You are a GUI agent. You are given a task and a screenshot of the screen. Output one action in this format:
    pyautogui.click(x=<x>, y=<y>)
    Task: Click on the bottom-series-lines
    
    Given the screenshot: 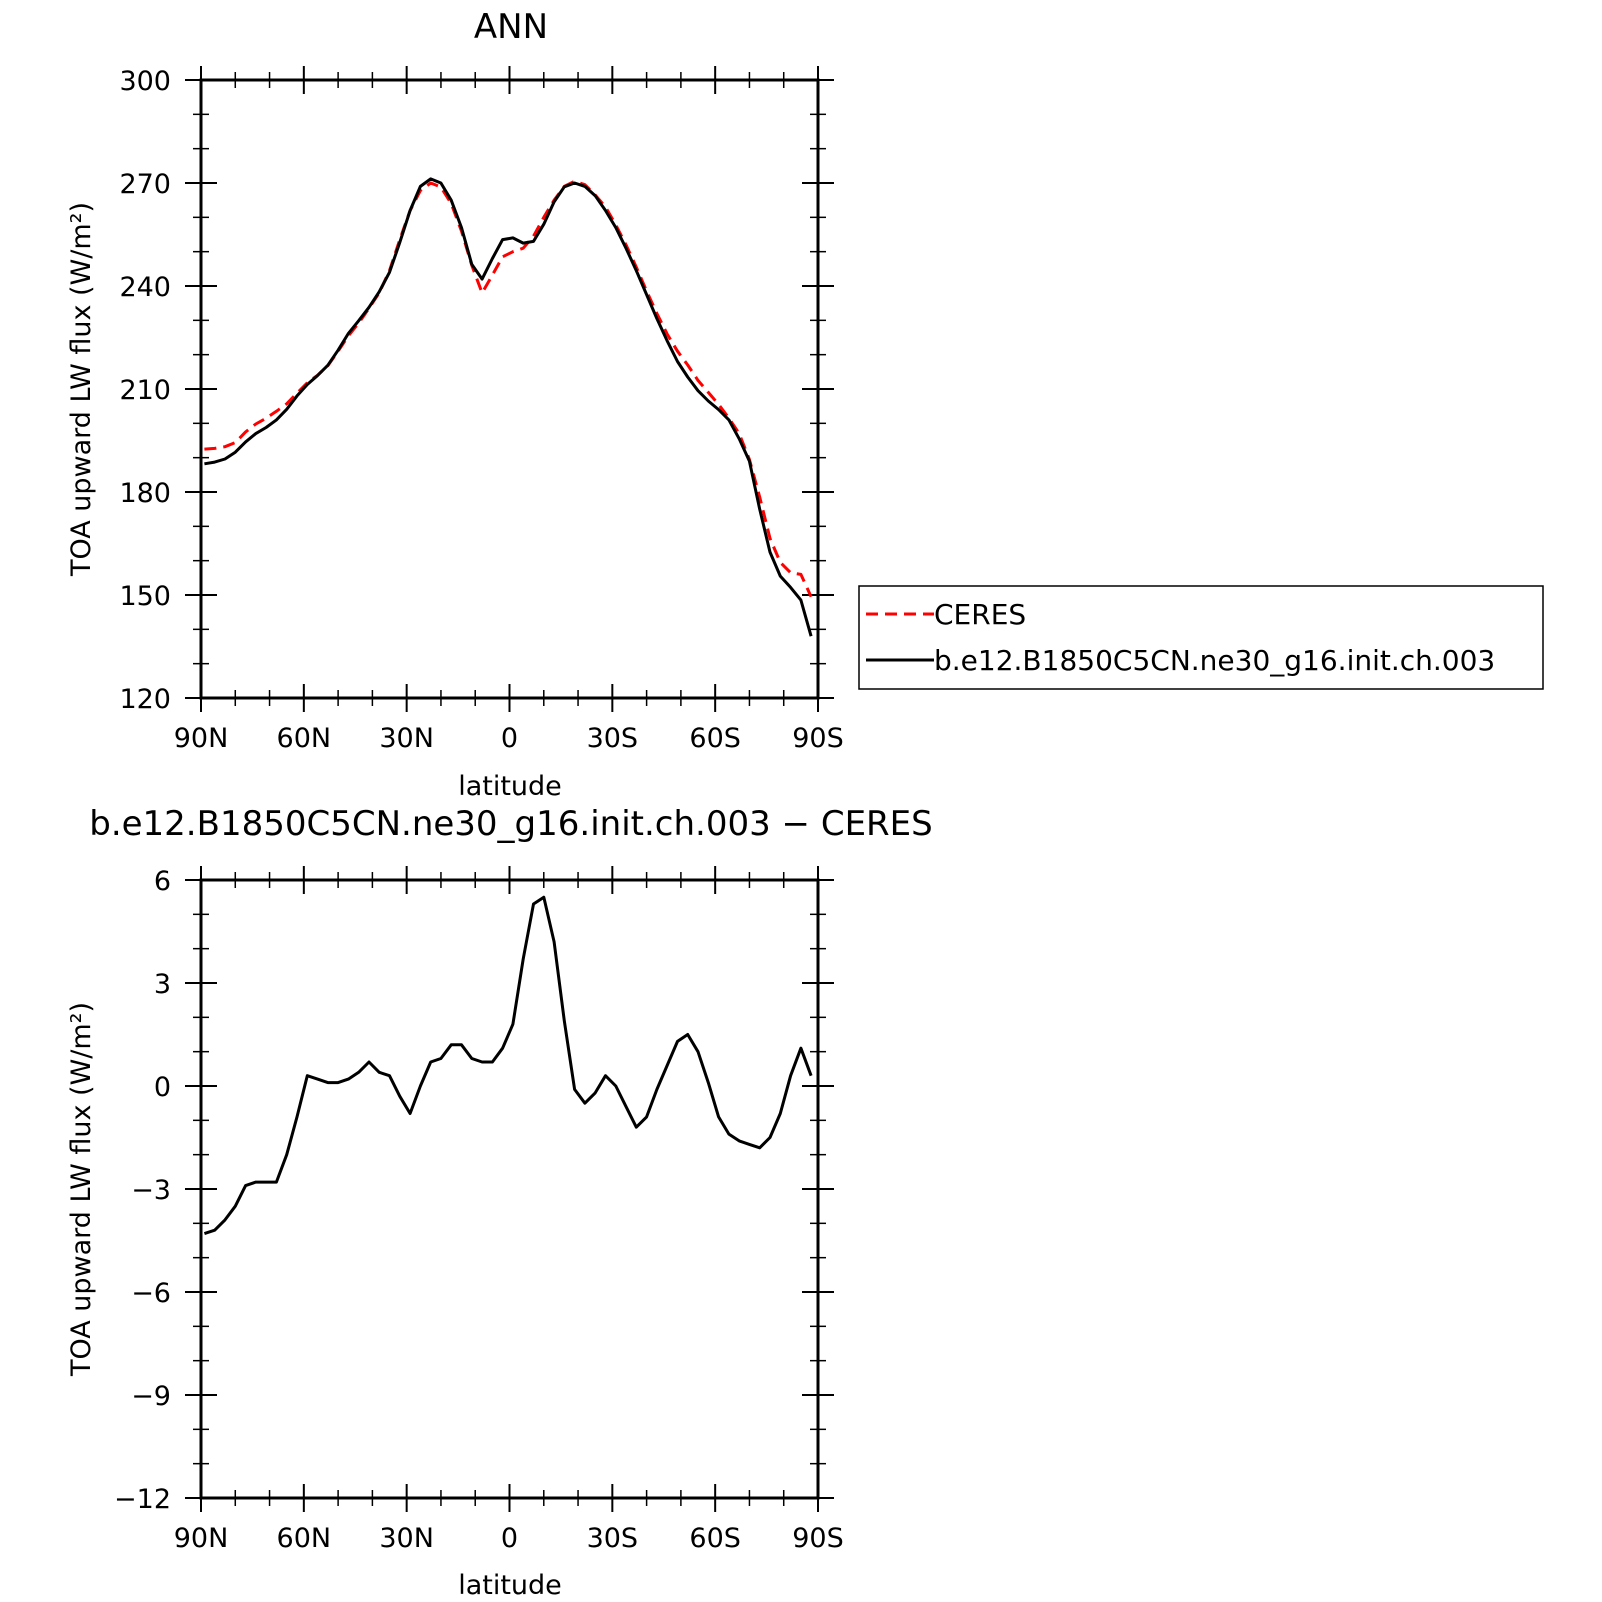 What is the action you would take?
    pyautogui.click(x=508, y=1065)
    